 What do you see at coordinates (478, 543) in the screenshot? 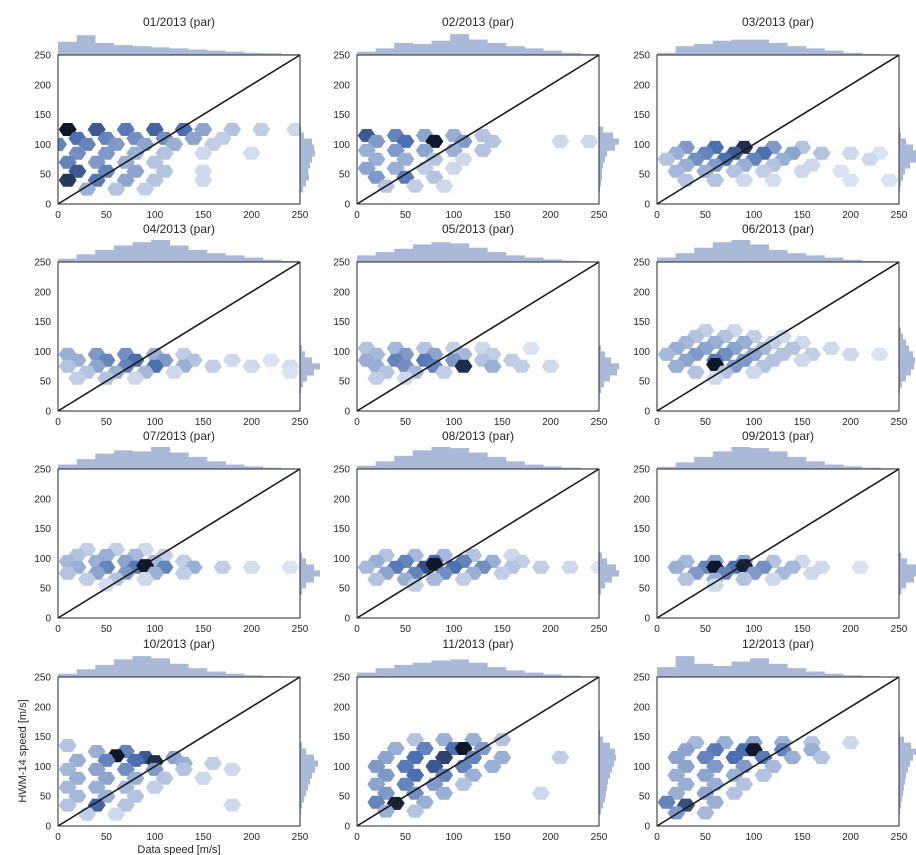
I see `plot-frame` at bounding box center [478, 543].